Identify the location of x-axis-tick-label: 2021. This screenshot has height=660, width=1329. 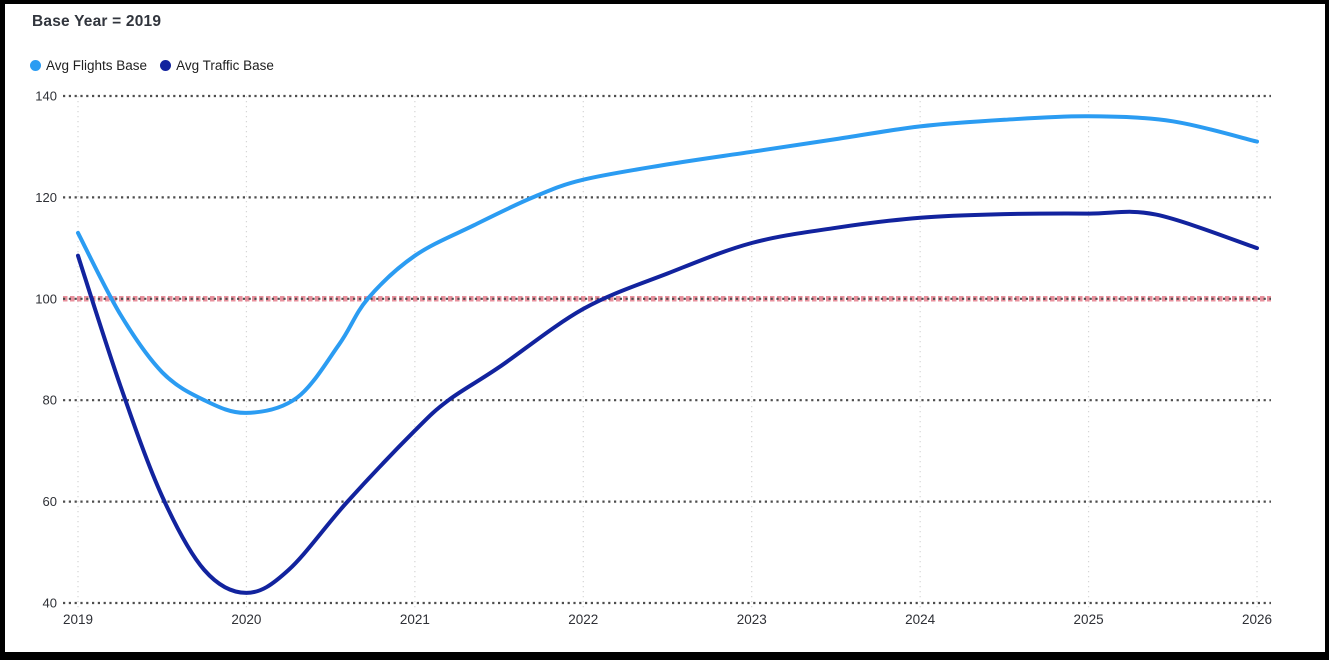
(415, 619).